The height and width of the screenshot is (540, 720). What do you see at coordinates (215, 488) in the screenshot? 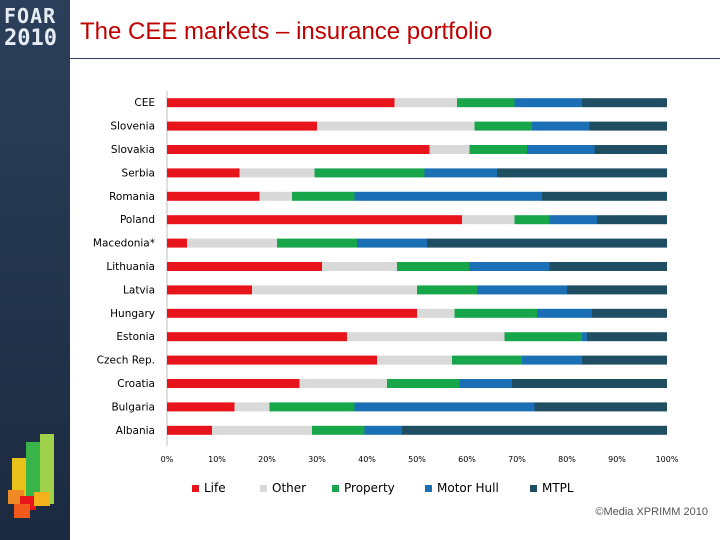
I see `legend-label: Life` at bounding box center [215, 488].